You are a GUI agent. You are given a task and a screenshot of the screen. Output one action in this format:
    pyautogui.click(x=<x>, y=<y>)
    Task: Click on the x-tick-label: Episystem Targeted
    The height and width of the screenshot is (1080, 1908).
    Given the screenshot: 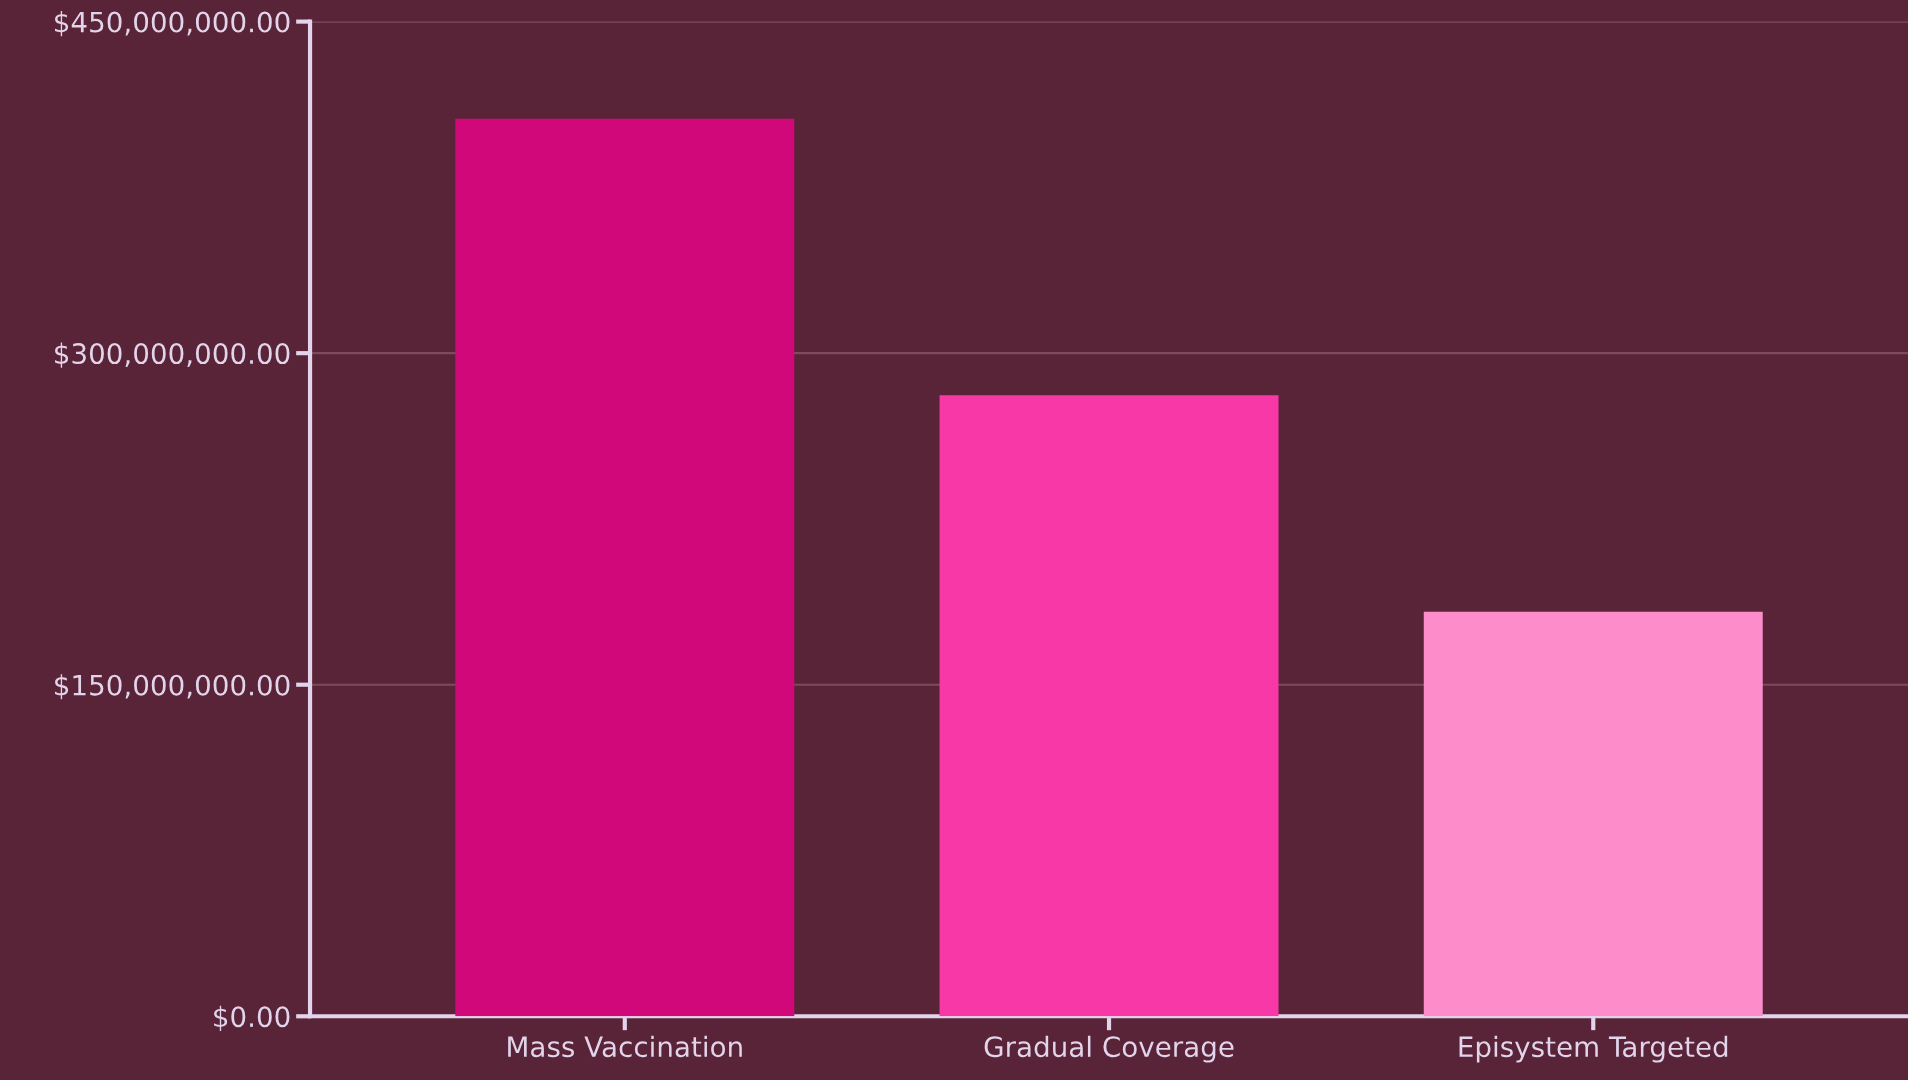 What is the action you would take?
    pyautogui.click(x=1593, y=1049)
    